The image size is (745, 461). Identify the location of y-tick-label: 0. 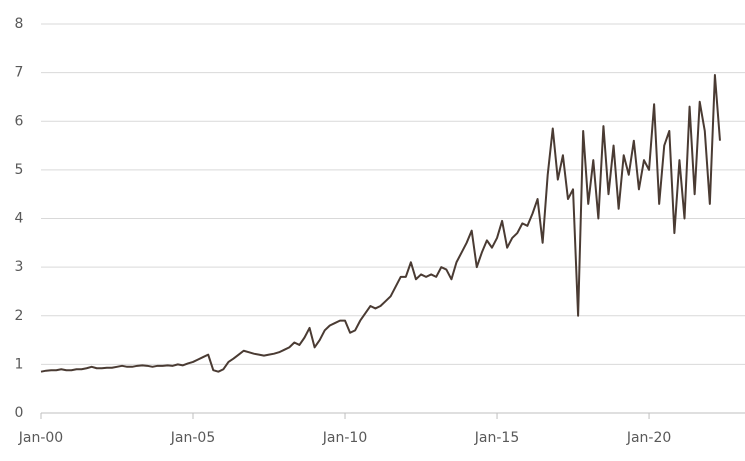
(19, 413).